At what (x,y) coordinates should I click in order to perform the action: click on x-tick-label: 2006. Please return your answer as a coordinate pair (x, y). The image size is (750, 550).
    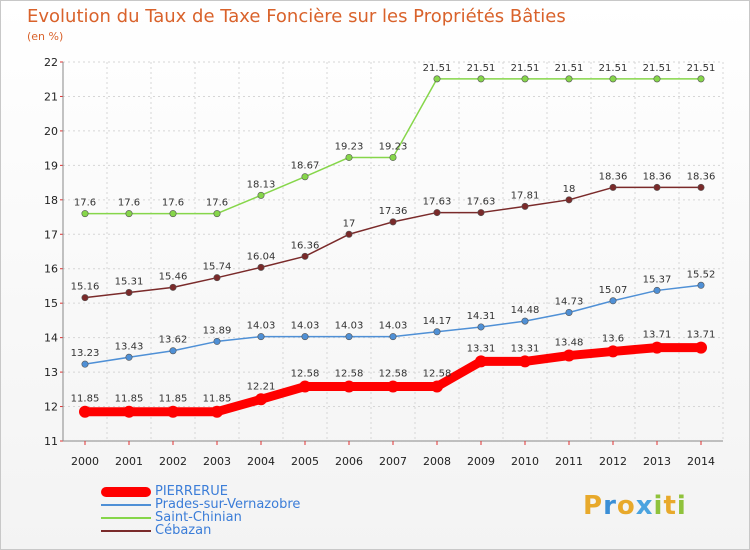
    Looking at the image, I should click on (349, 461).